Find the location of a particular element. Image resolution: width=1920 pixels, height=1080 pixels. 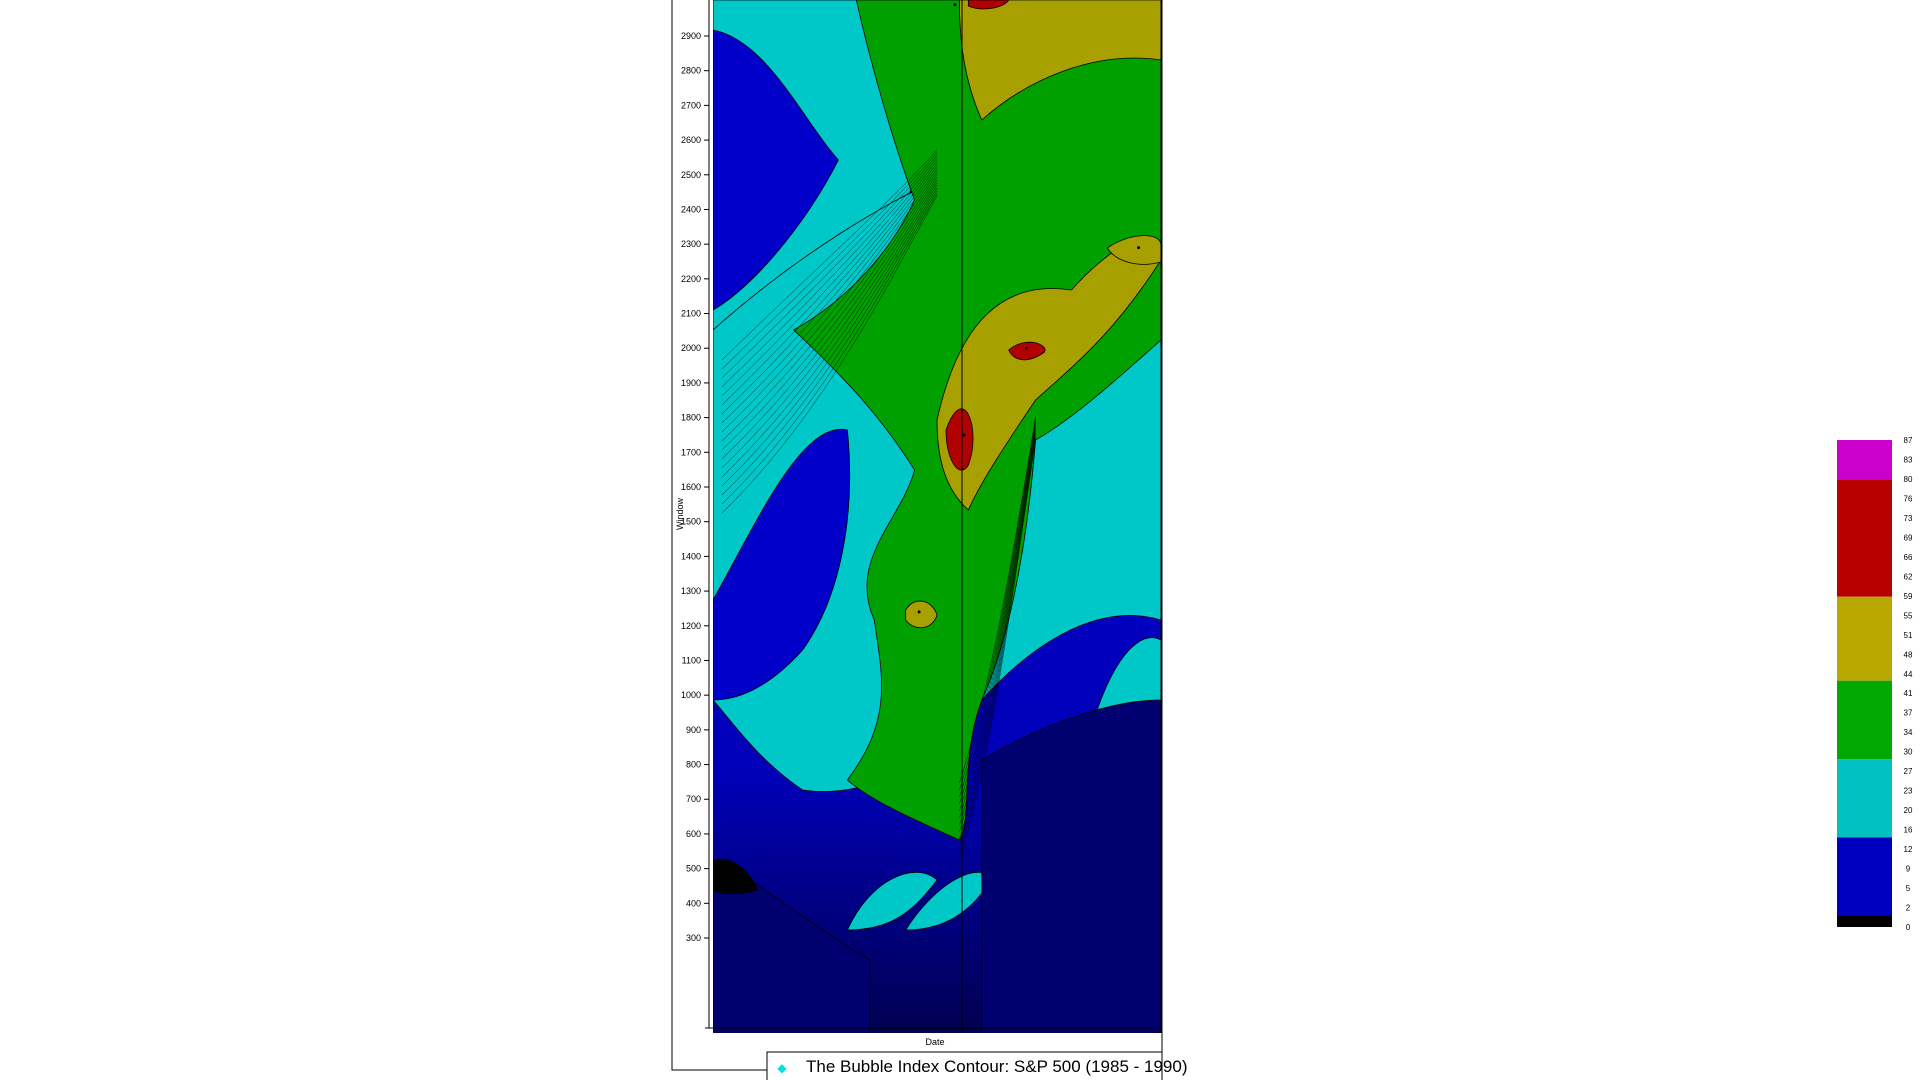

colorbar-label: 83 is located at coordinates (1908, 459).